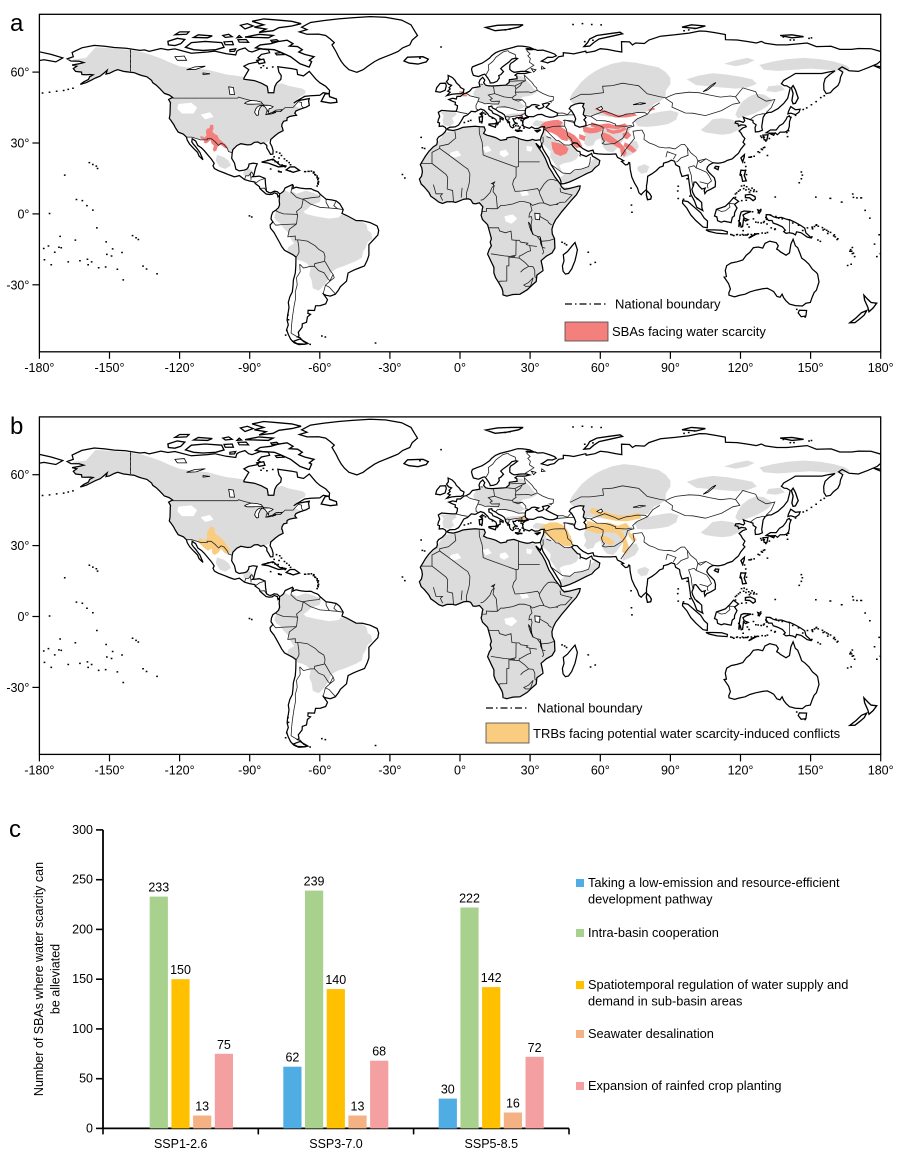  Describe the element at coordinates (82, 929) in the screenshot. I see `svg-text: 200` at that location.